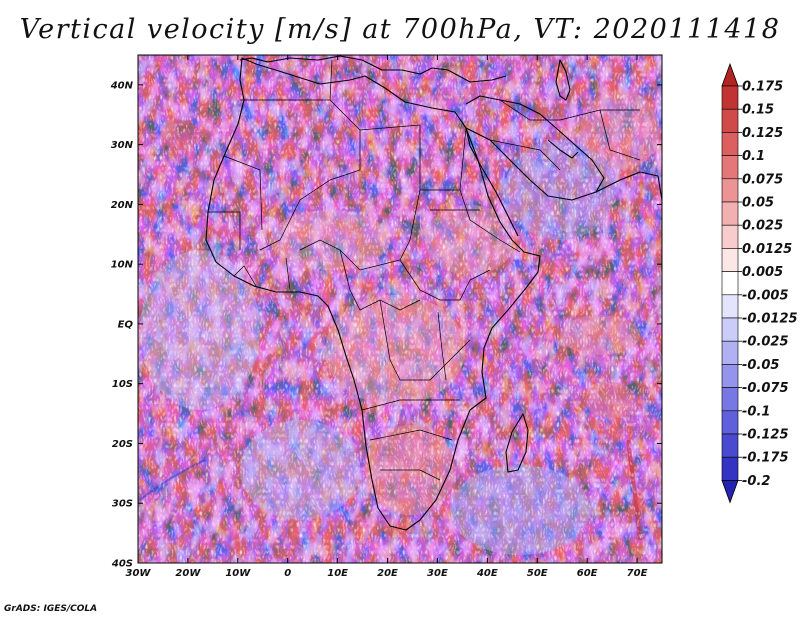  Describe the element at coordinates (139, 573) in the screenshot. I see `lon-tick-label: 30W` at that location.